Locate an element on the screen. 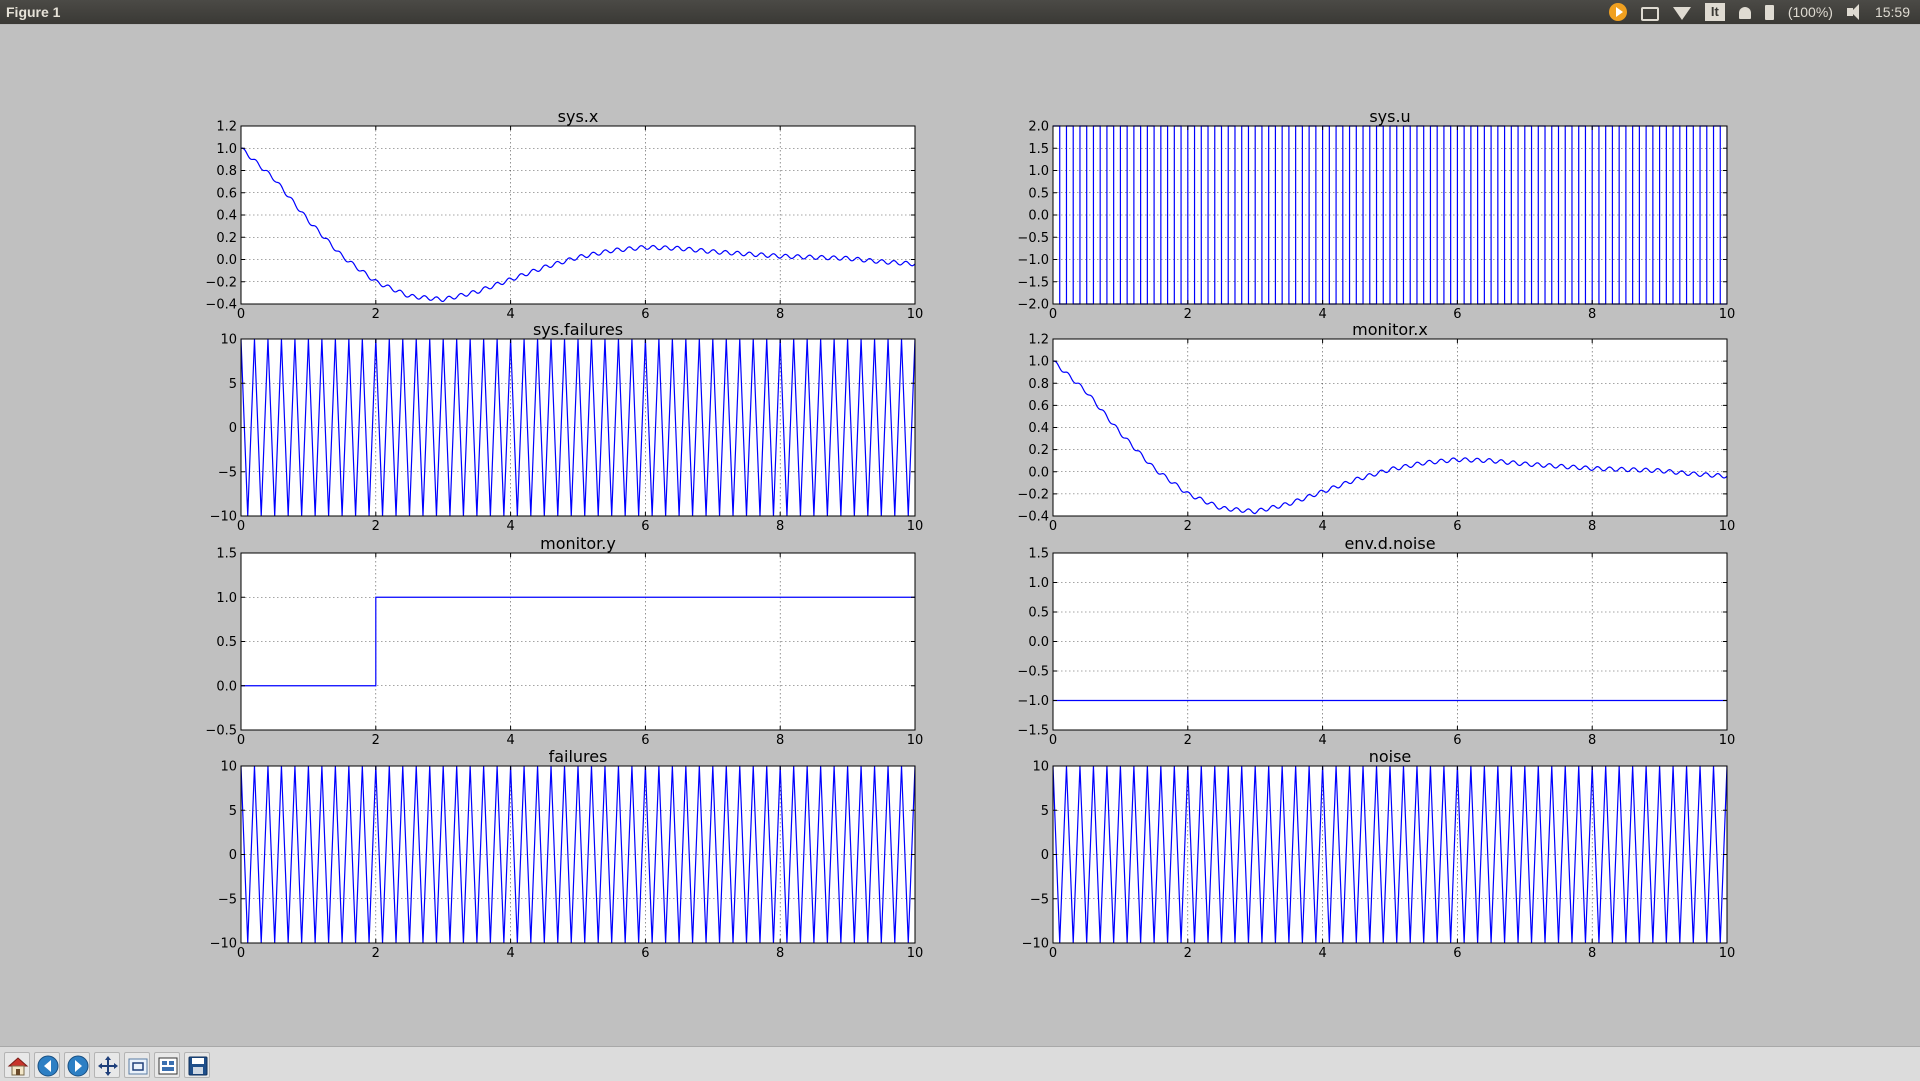 This screenshot has width=1920, height=1081. home-button is located at coordinates (17, 1065).